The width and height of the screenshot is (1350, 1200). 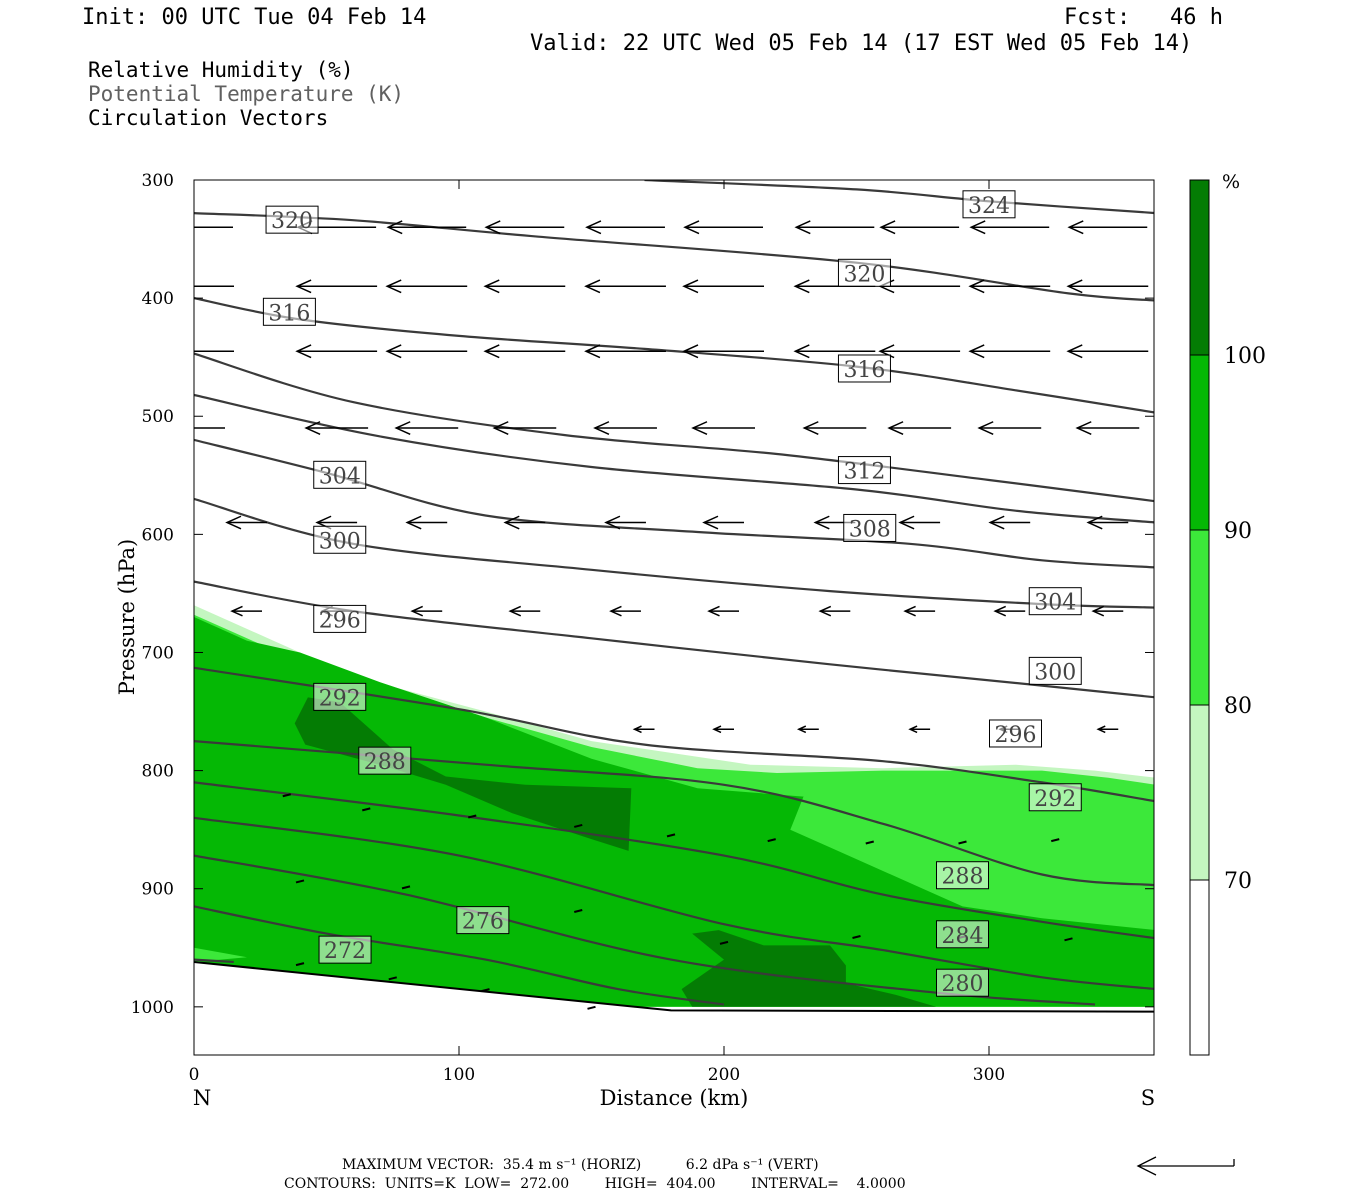 I want to click on theta-label-text: 272, so click(x=345, y=951).